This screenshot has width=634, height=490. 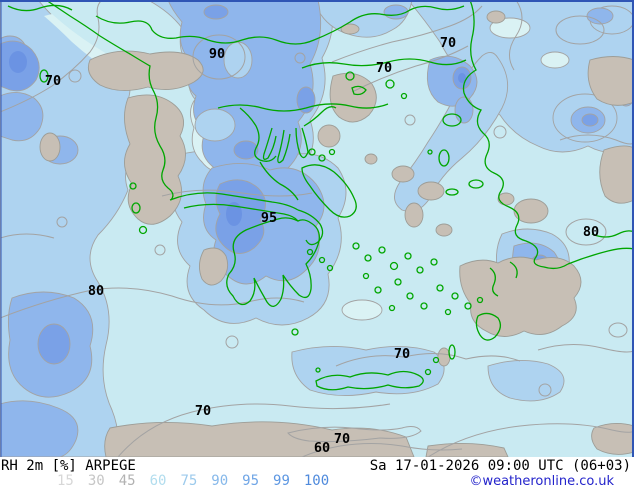 What do you see at coordinates (281, 481) in the screenshot?
I see `legend-value: 99` at bounding box center [281, 481].